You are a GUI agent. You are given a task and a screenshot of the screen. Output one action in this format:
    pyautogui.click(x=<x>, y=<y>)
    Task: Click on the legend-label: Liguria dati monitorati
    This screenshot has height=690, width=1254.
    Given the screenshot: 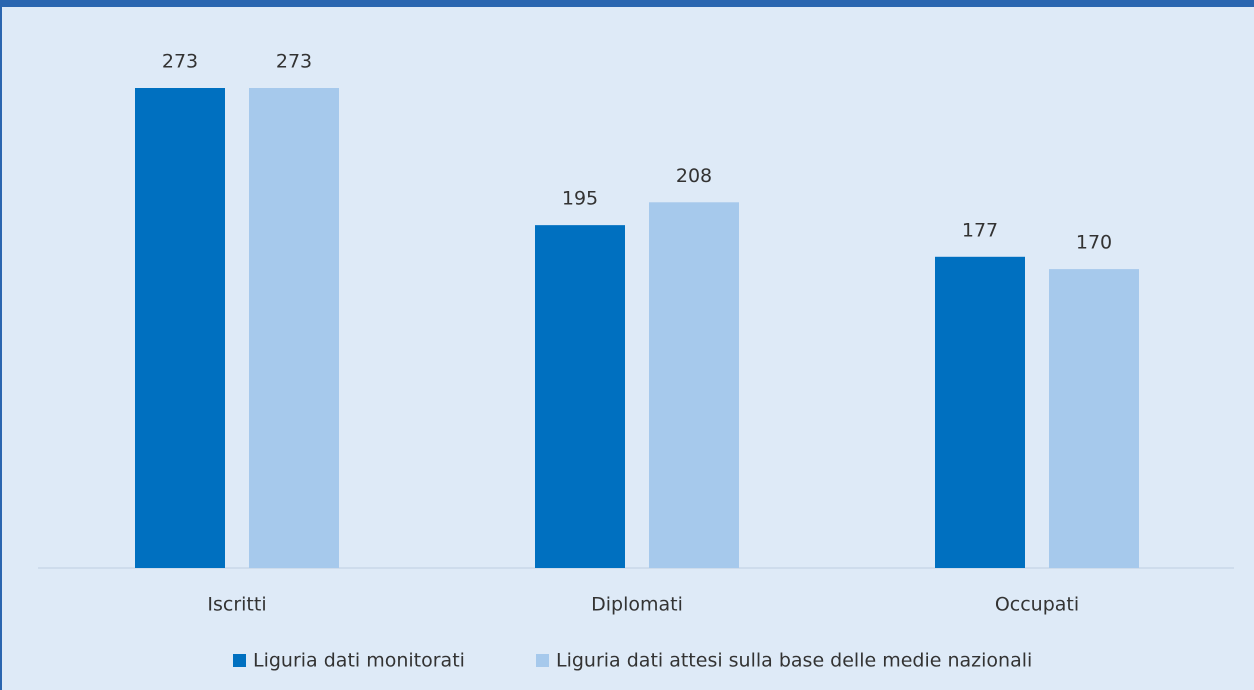 What is the action you would take?
    pyautogui.click(x=359, y=661)
    